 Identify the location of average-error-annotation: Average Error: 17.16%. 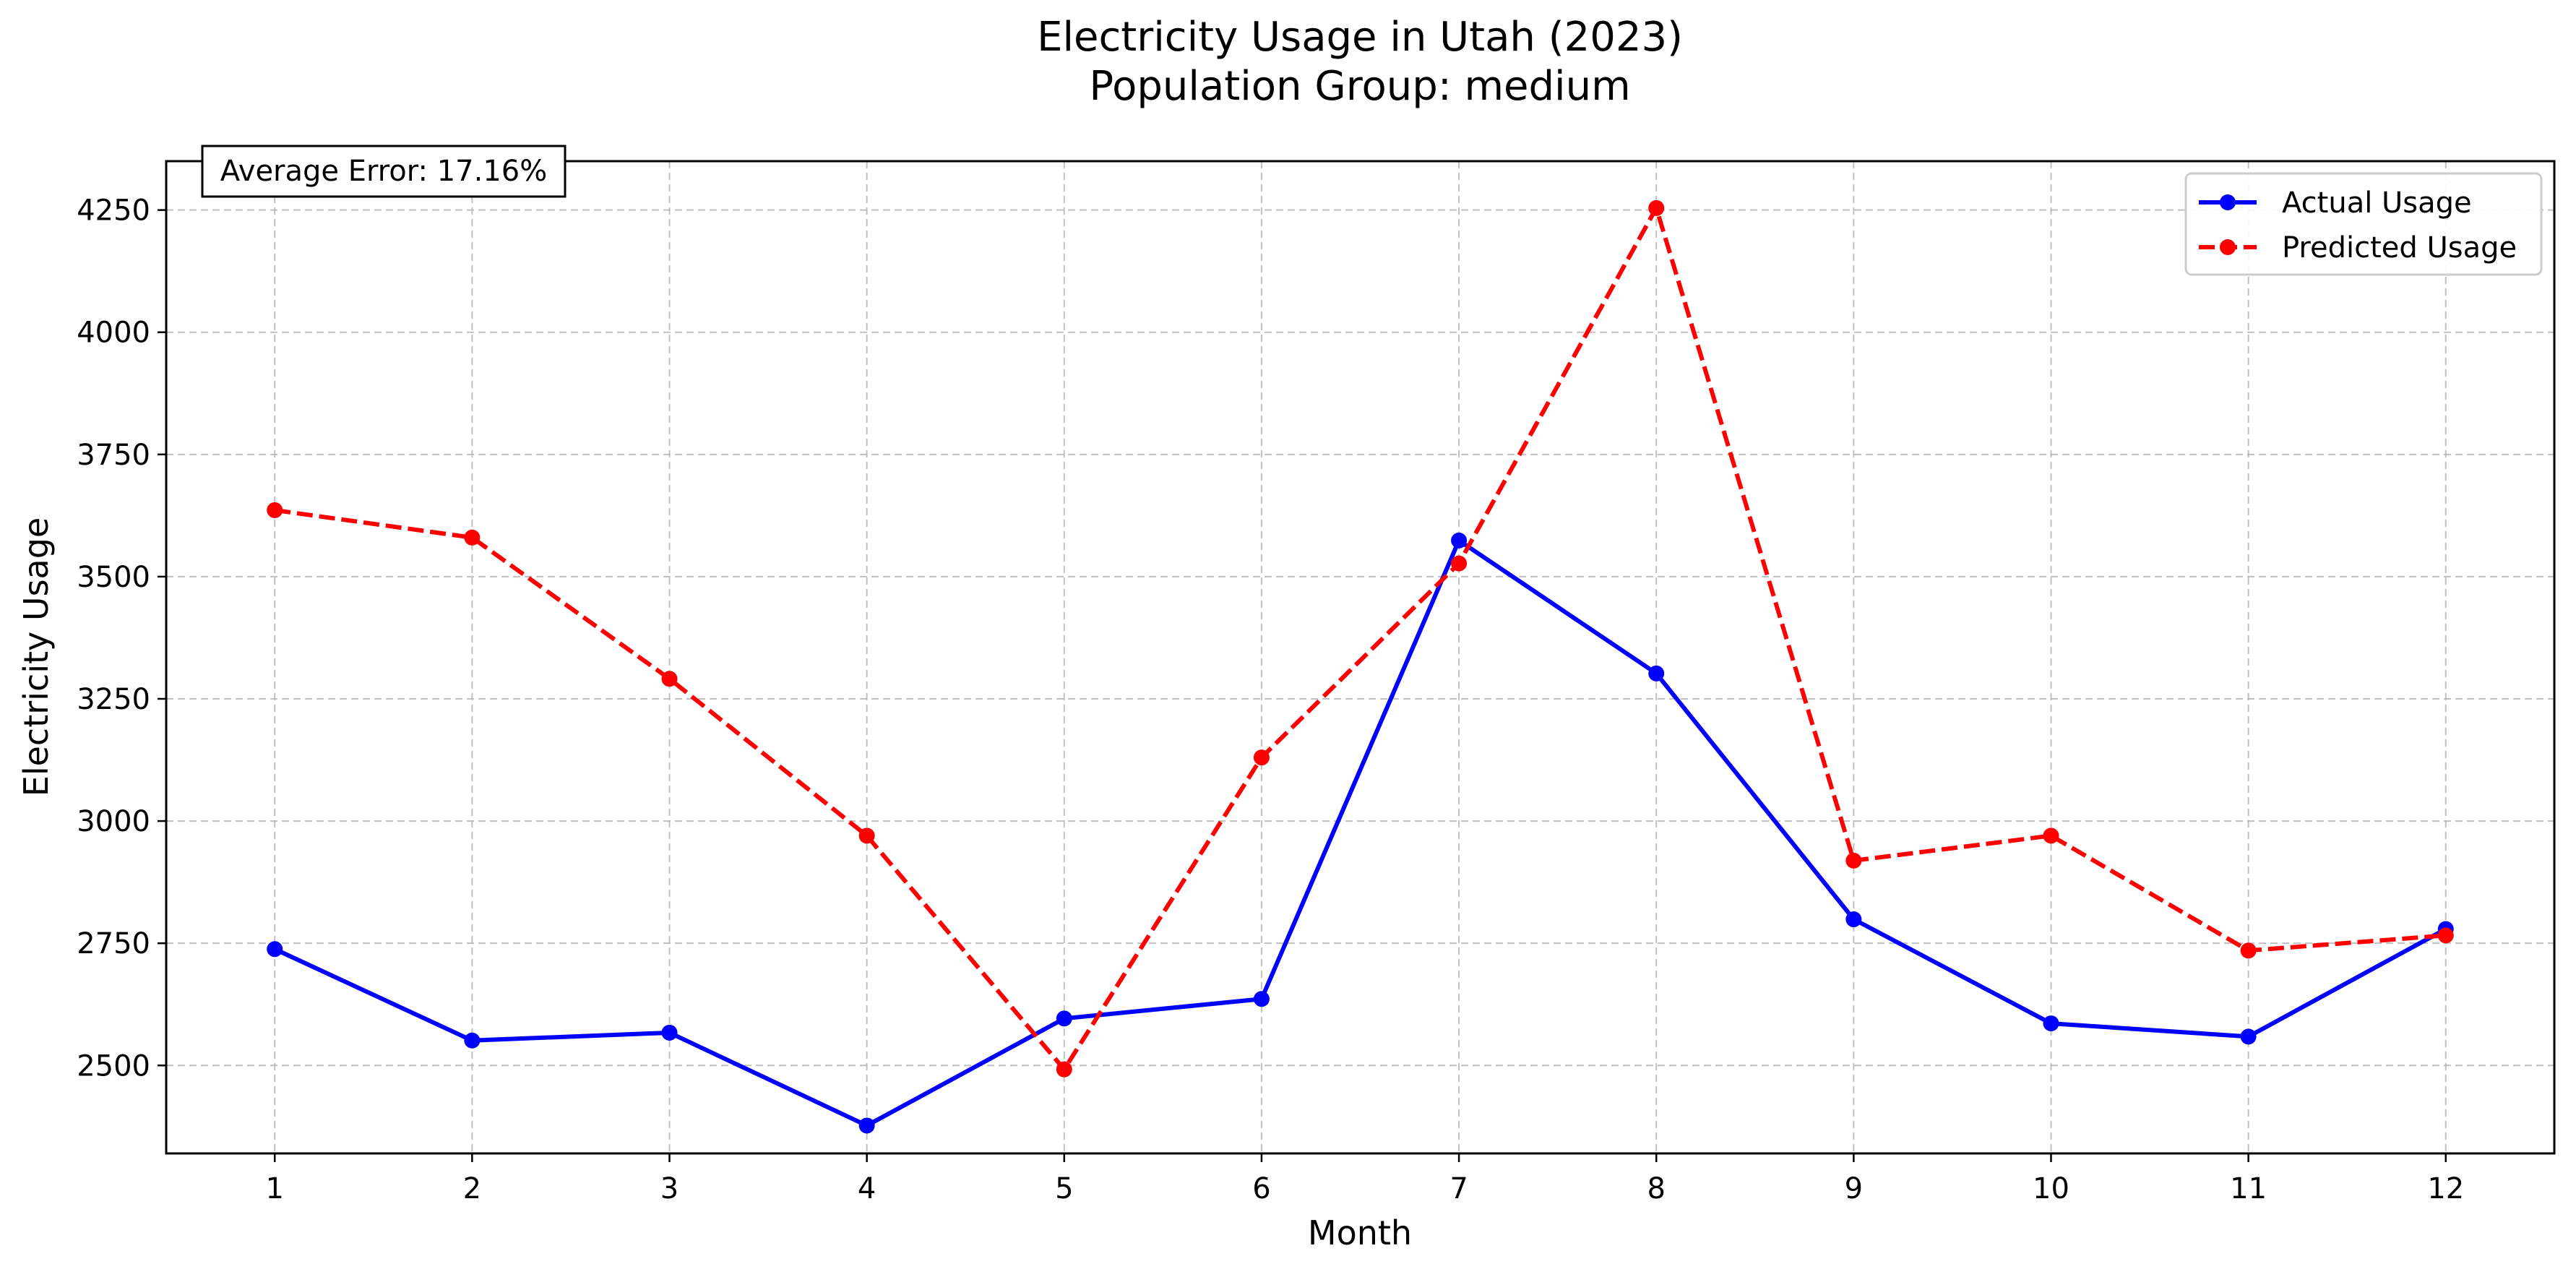
(384, 171).